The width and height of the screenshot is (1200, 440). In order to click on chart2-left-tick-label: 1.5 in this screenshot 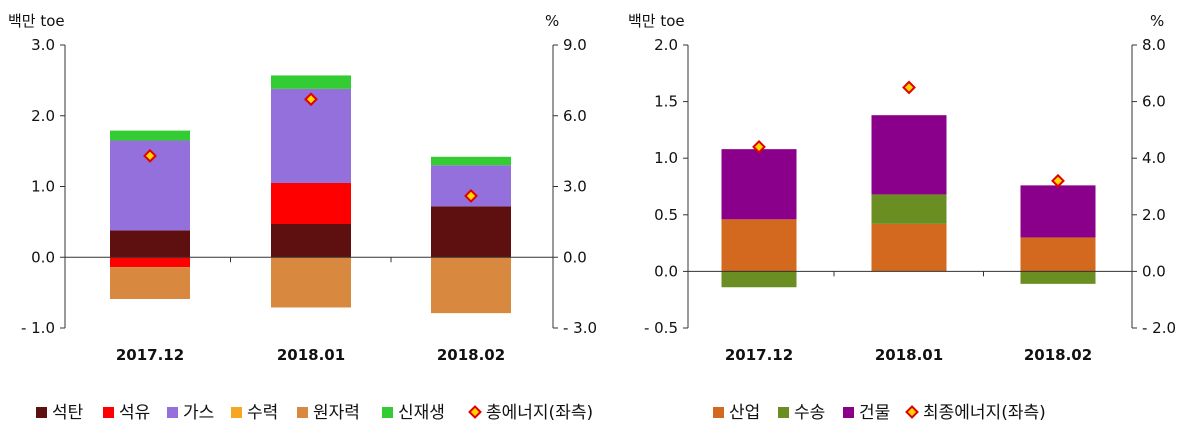, I will do `click(666, 102)`.